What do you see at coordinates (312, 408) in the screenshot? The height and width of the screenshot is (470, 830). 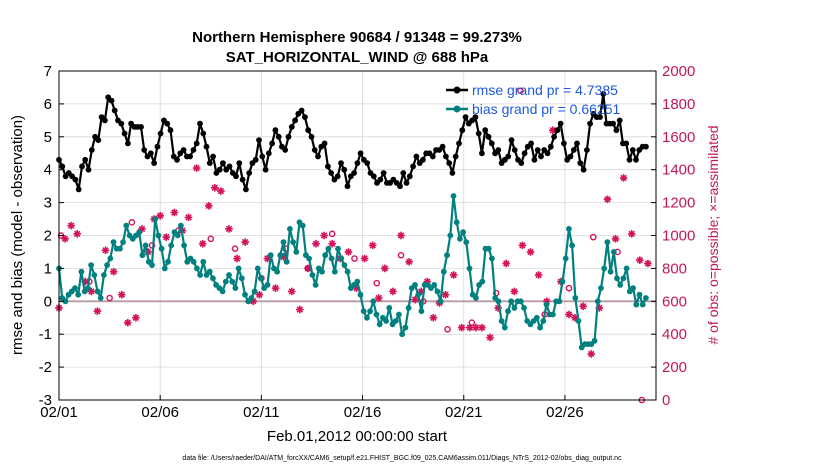 I see `x-axis-ticks: 02/01 02/06 02/11 02/16 02/21 02/26` at bounding box center [312, 408].